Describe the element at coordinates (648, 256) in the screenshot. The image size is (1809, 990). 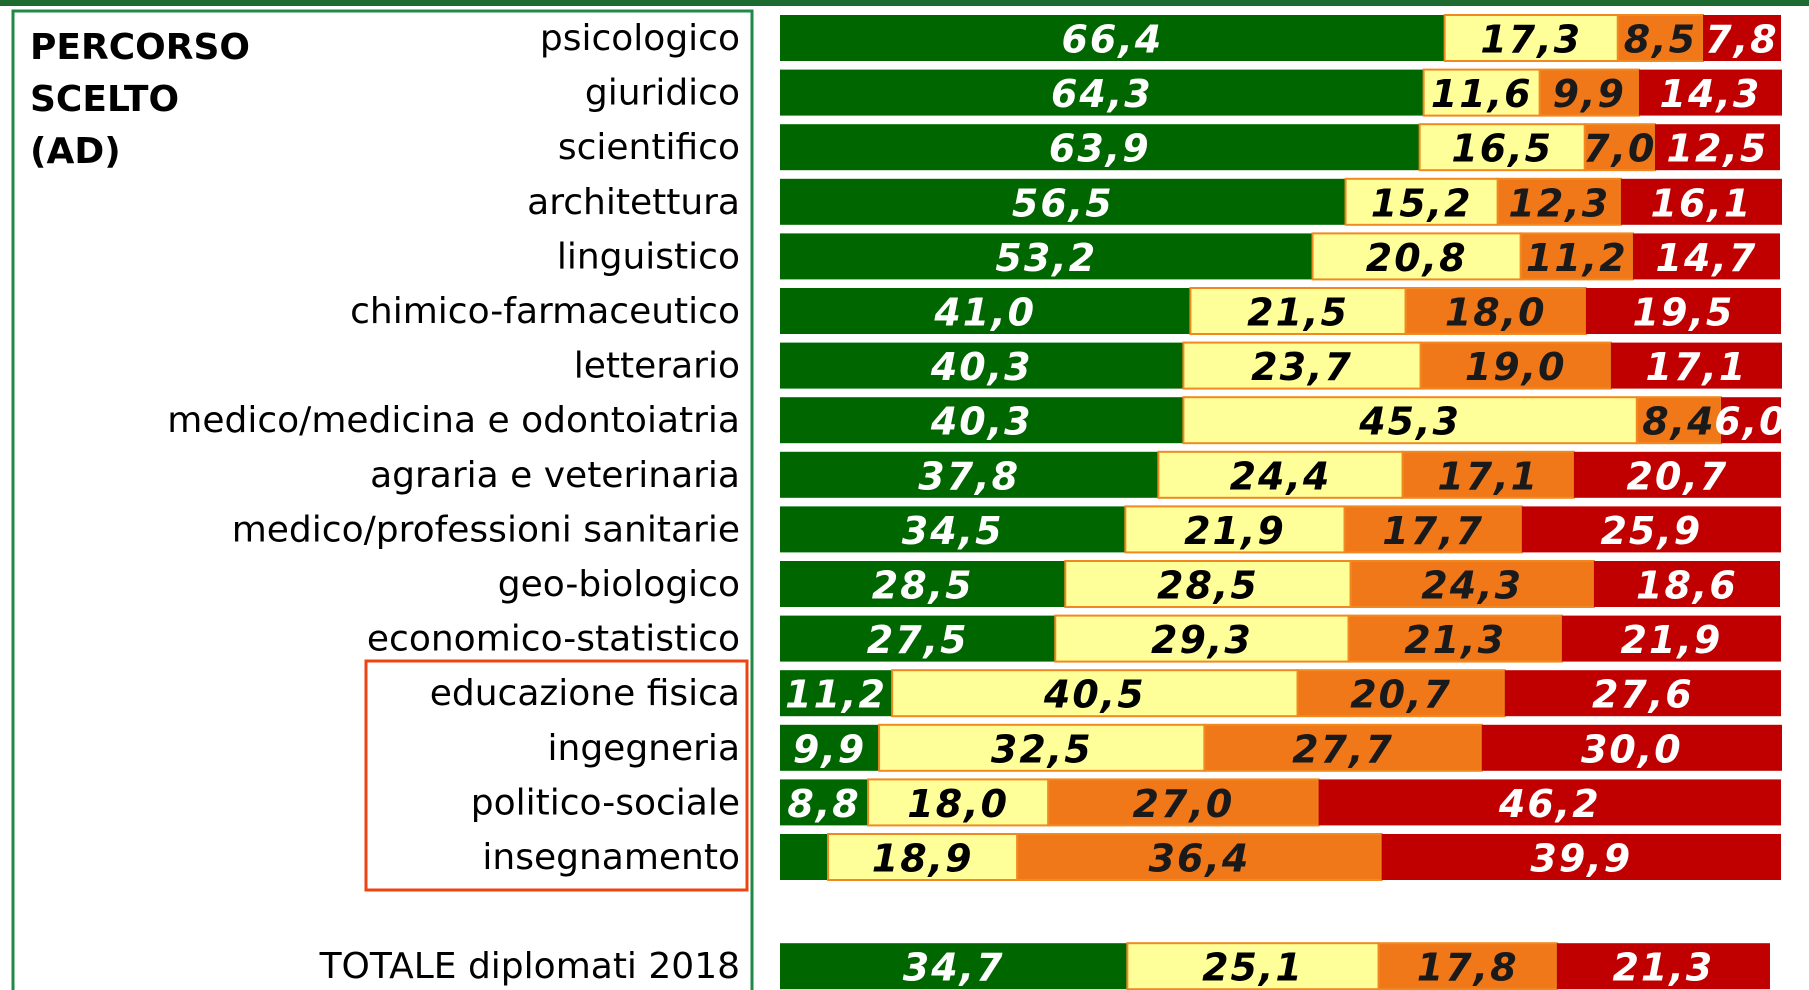
I see `category-label: linguistico` at that location.